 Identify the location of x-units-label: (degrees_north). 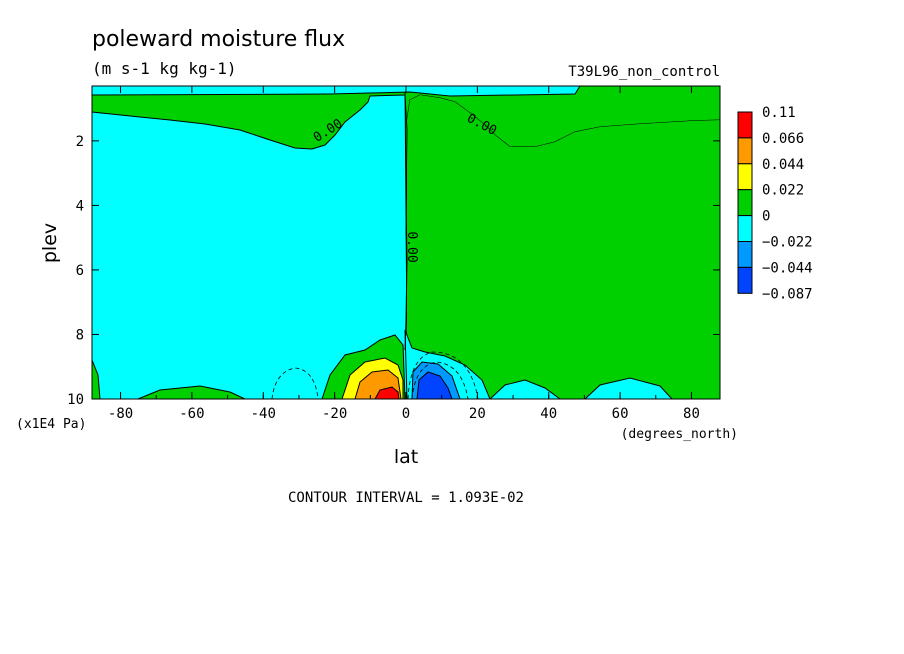
(679, 434).